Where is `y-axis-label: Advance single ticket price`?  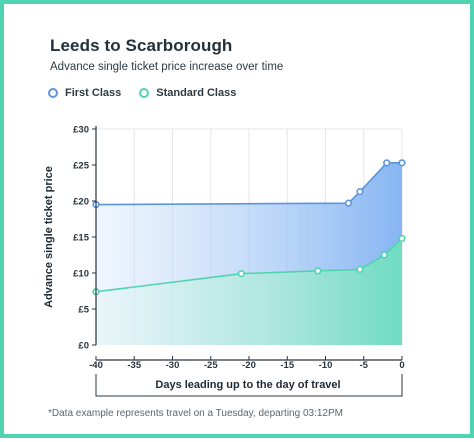
y-axis-label: Advance single ticket price is located at coordinates (49, 237).